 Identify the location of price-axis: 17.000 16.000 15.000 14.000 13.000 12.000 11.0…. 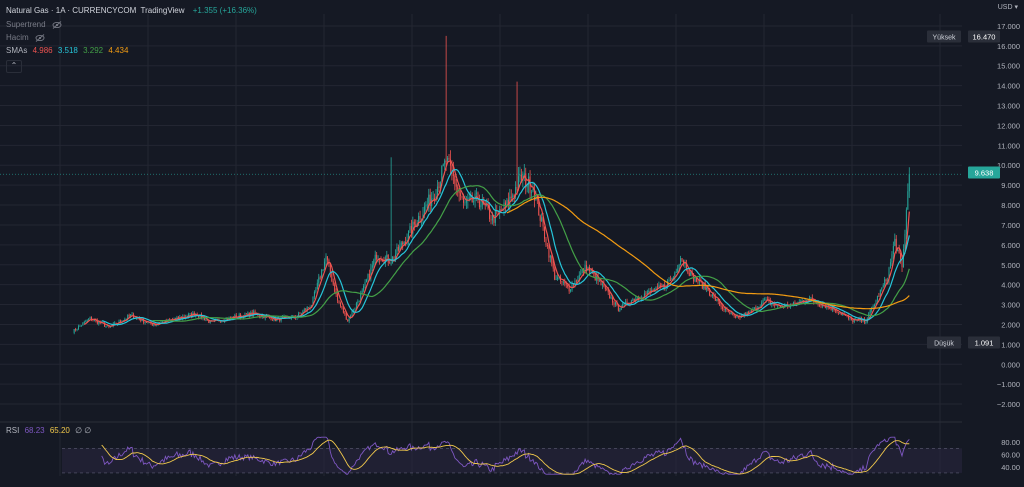
(975, 241).